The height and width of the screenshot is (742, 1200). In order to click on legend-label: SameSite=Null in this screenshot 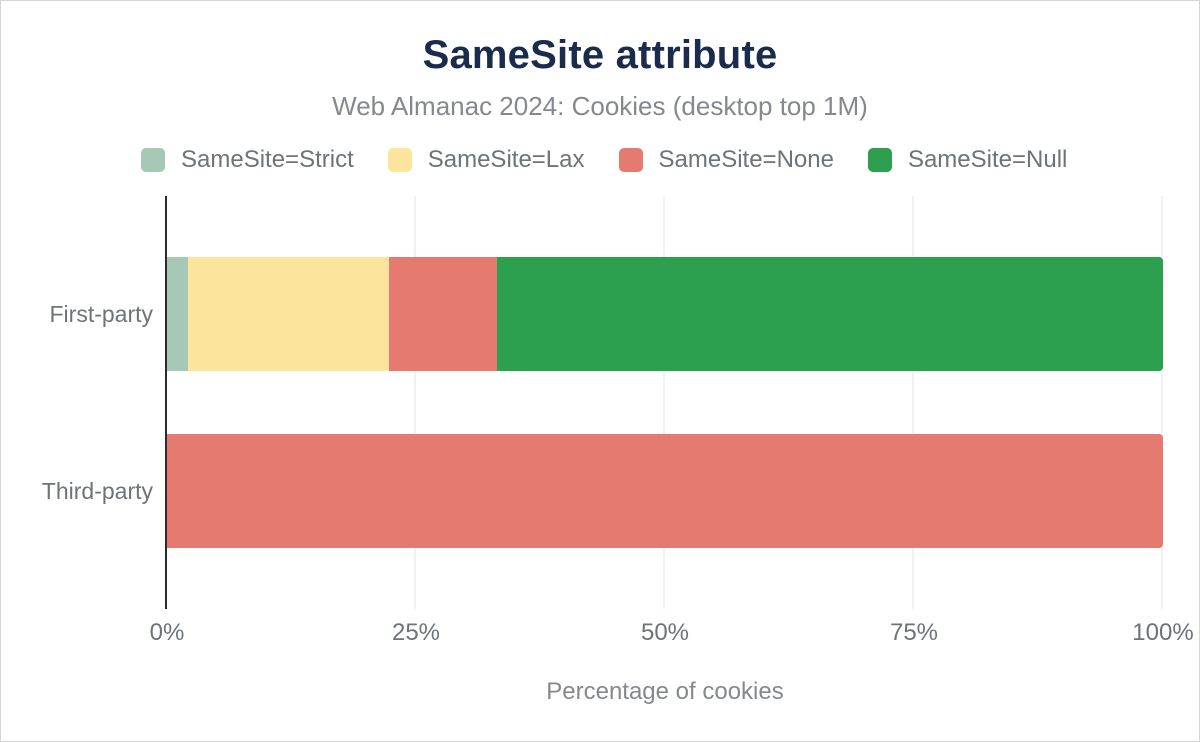, I will do `click(987, 159)`.